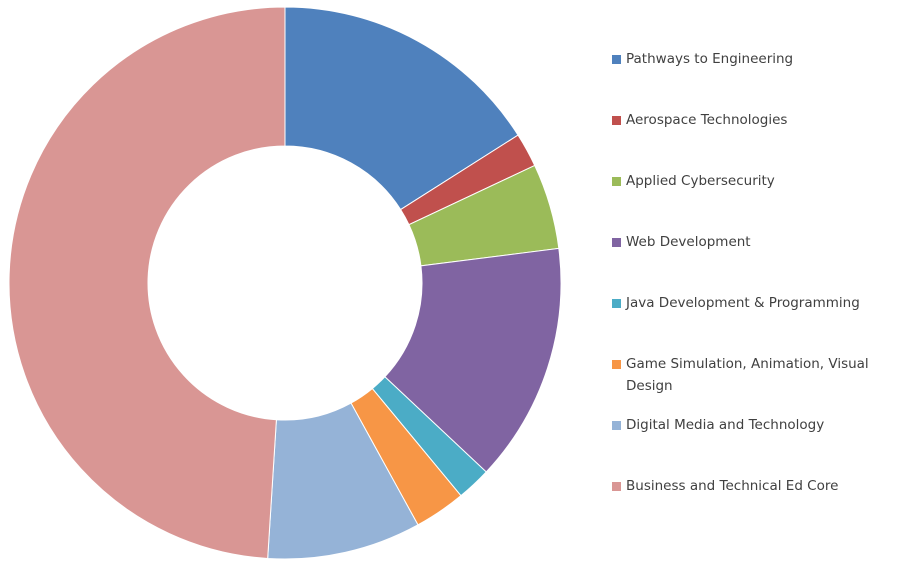  What do you see at coordinates (754, 242) in the screenshot?
I see `legend-item: Web Development` at bounding box center [754, 242].